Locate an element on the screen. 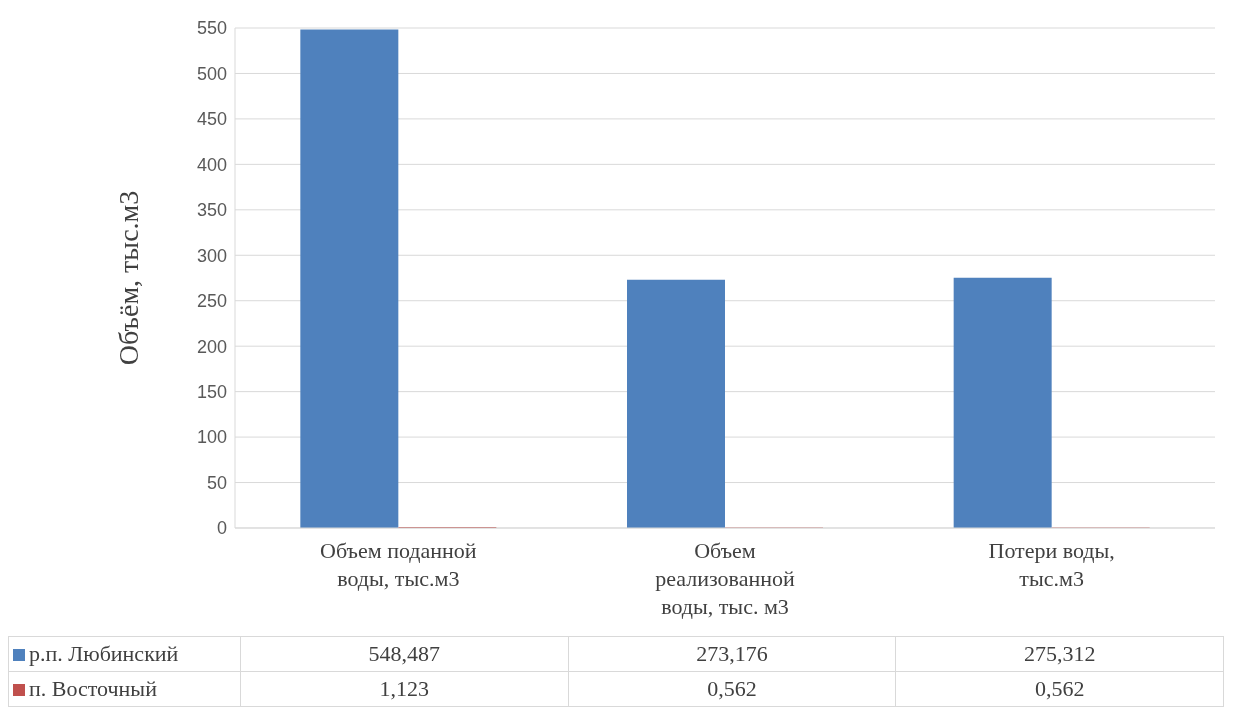 The height and width of the screenshot is (713, 1233). y-tick-label: 300 is located at coordinates (211, 255).